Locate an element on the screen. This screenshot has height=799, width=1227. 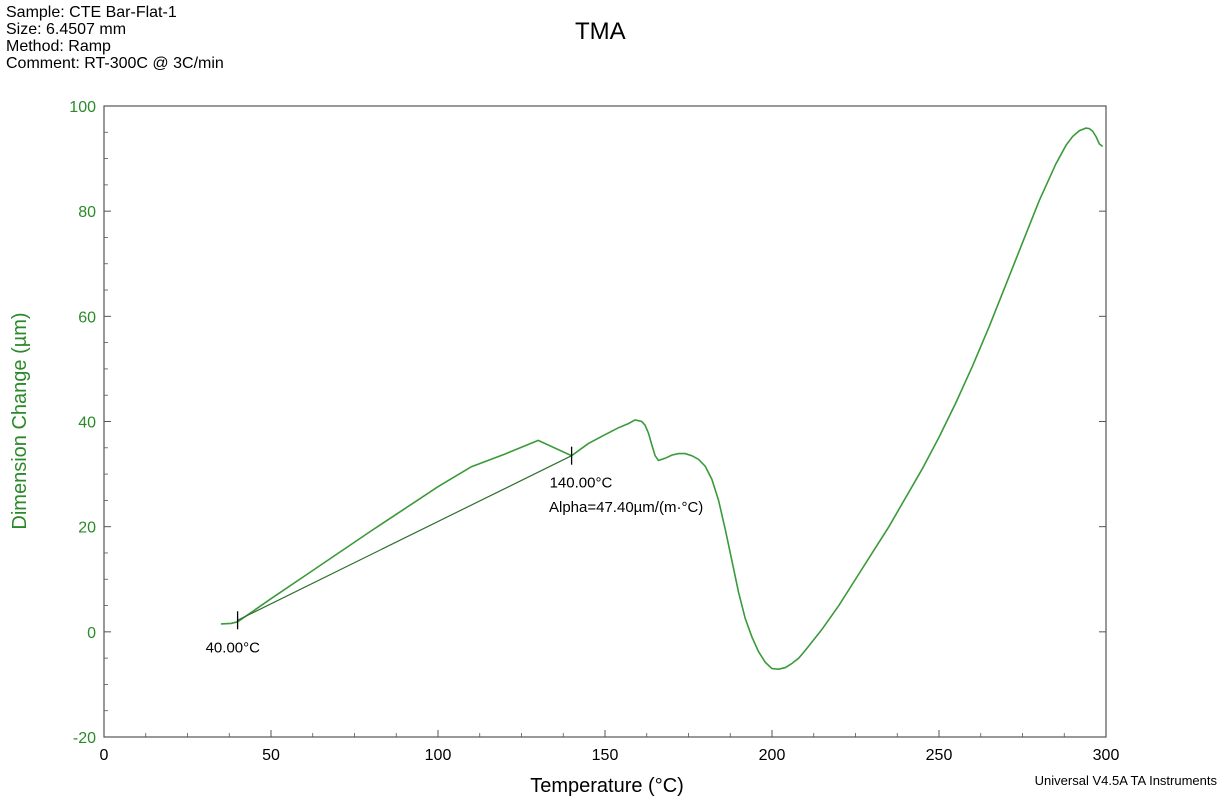
y-tick-label: 100 is located at coordinates (82, 107).